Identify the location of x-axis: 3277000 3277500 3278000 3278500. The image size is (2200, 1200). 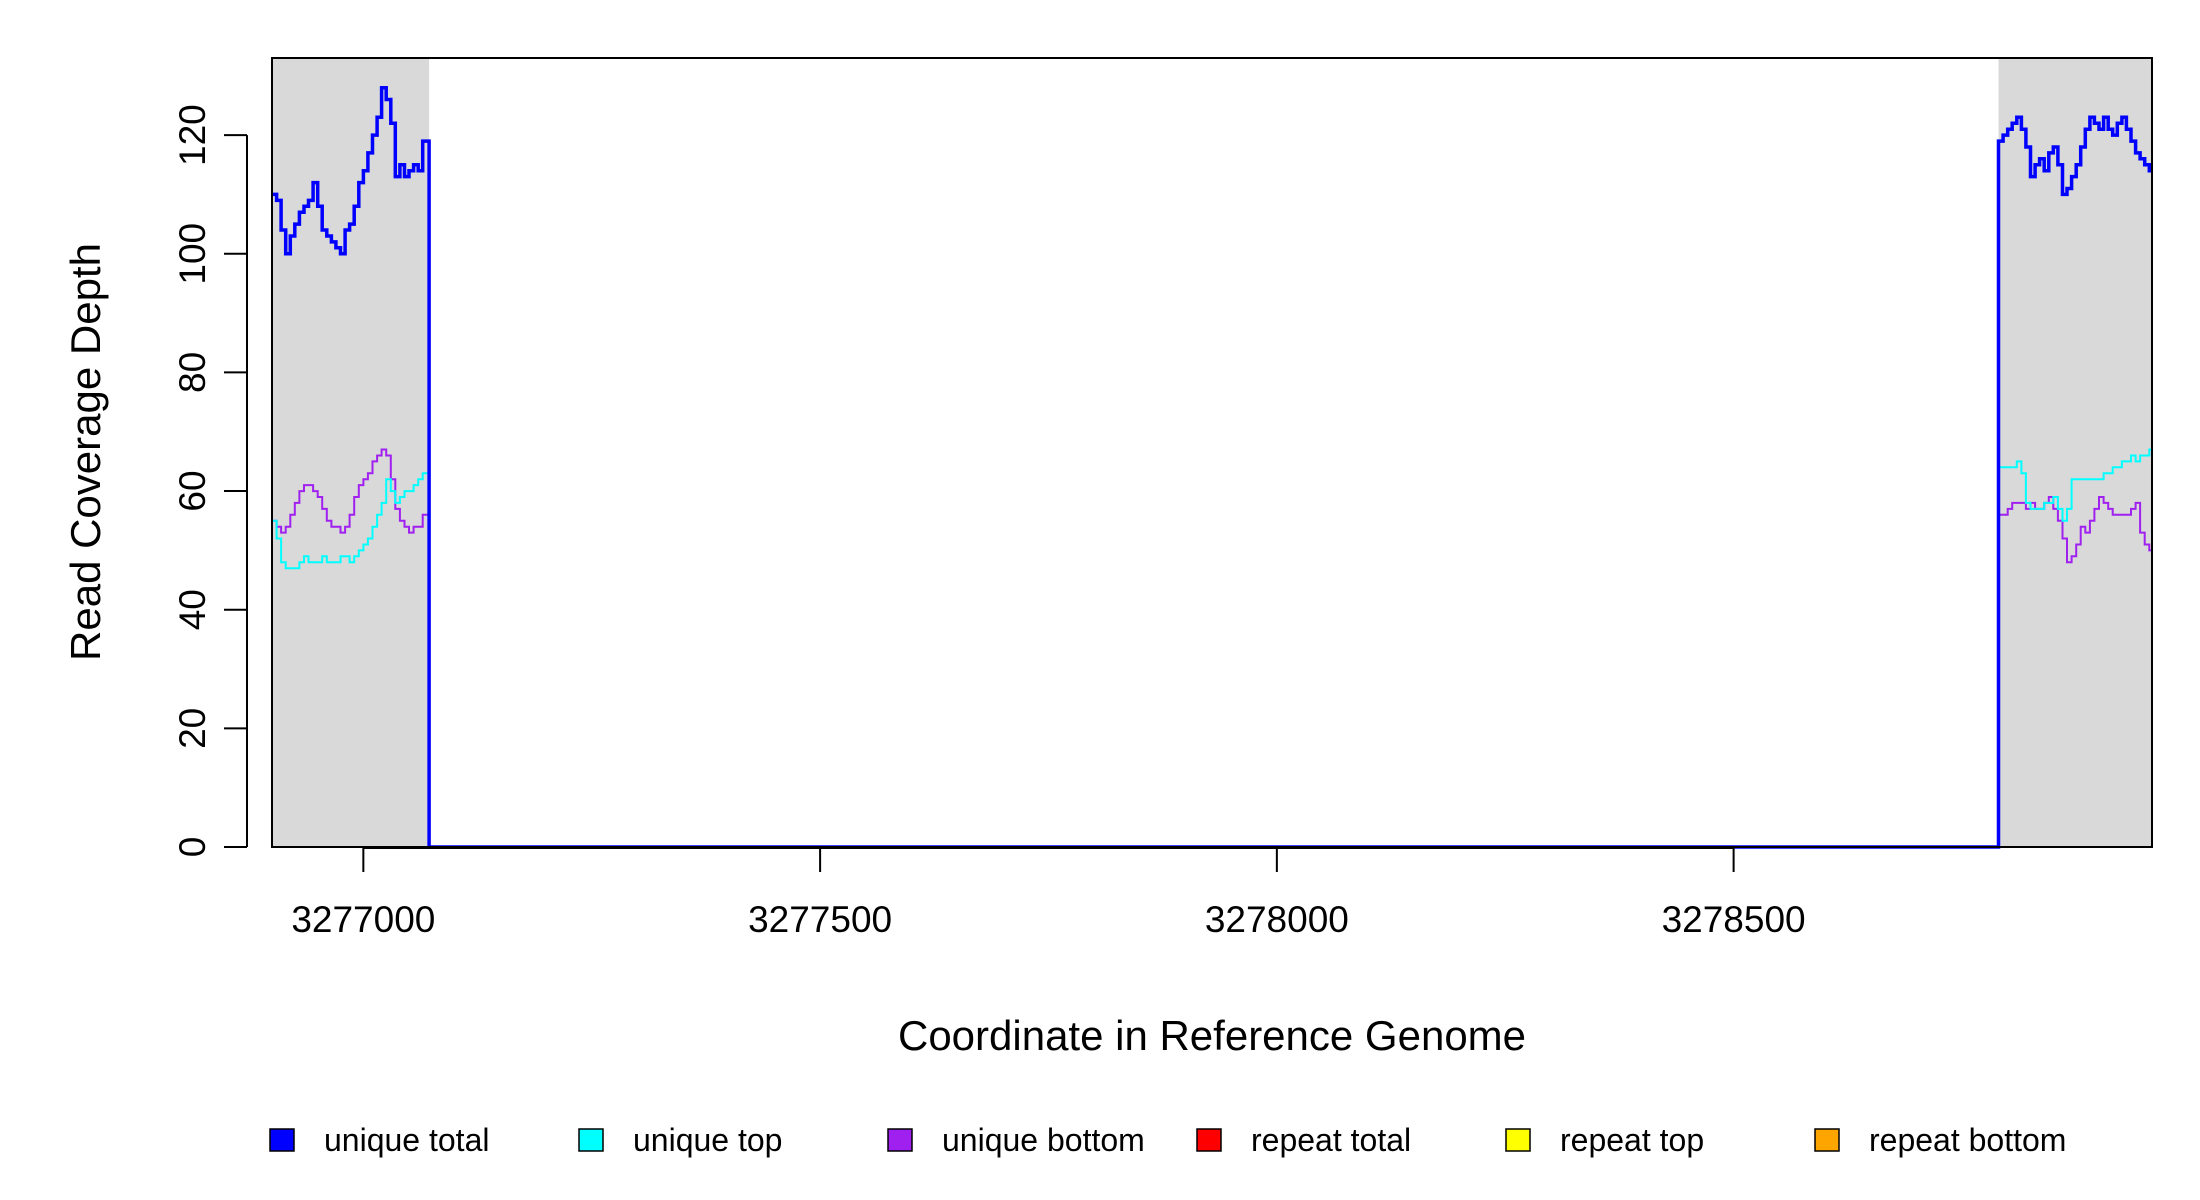
(1048, 893).